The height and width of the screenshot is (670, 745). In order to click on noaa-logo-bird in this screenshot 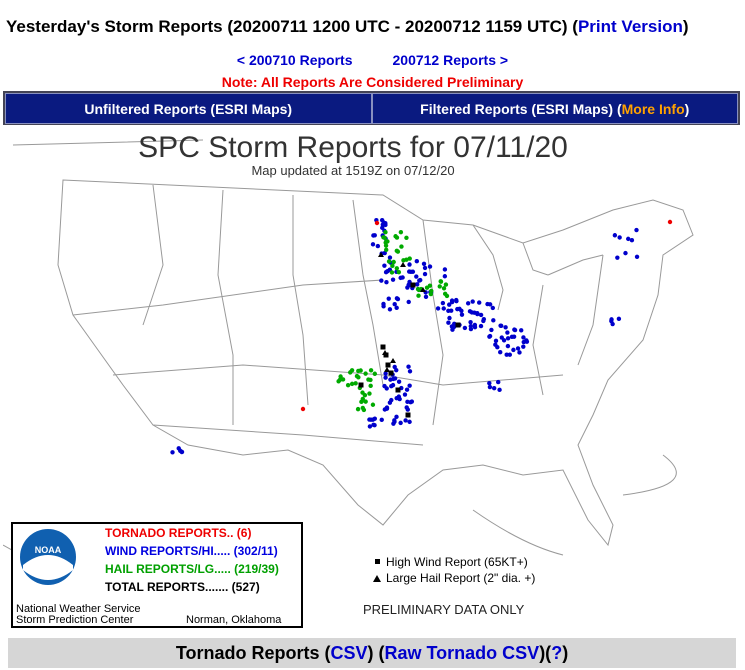, I will do `click(48, 567)`.